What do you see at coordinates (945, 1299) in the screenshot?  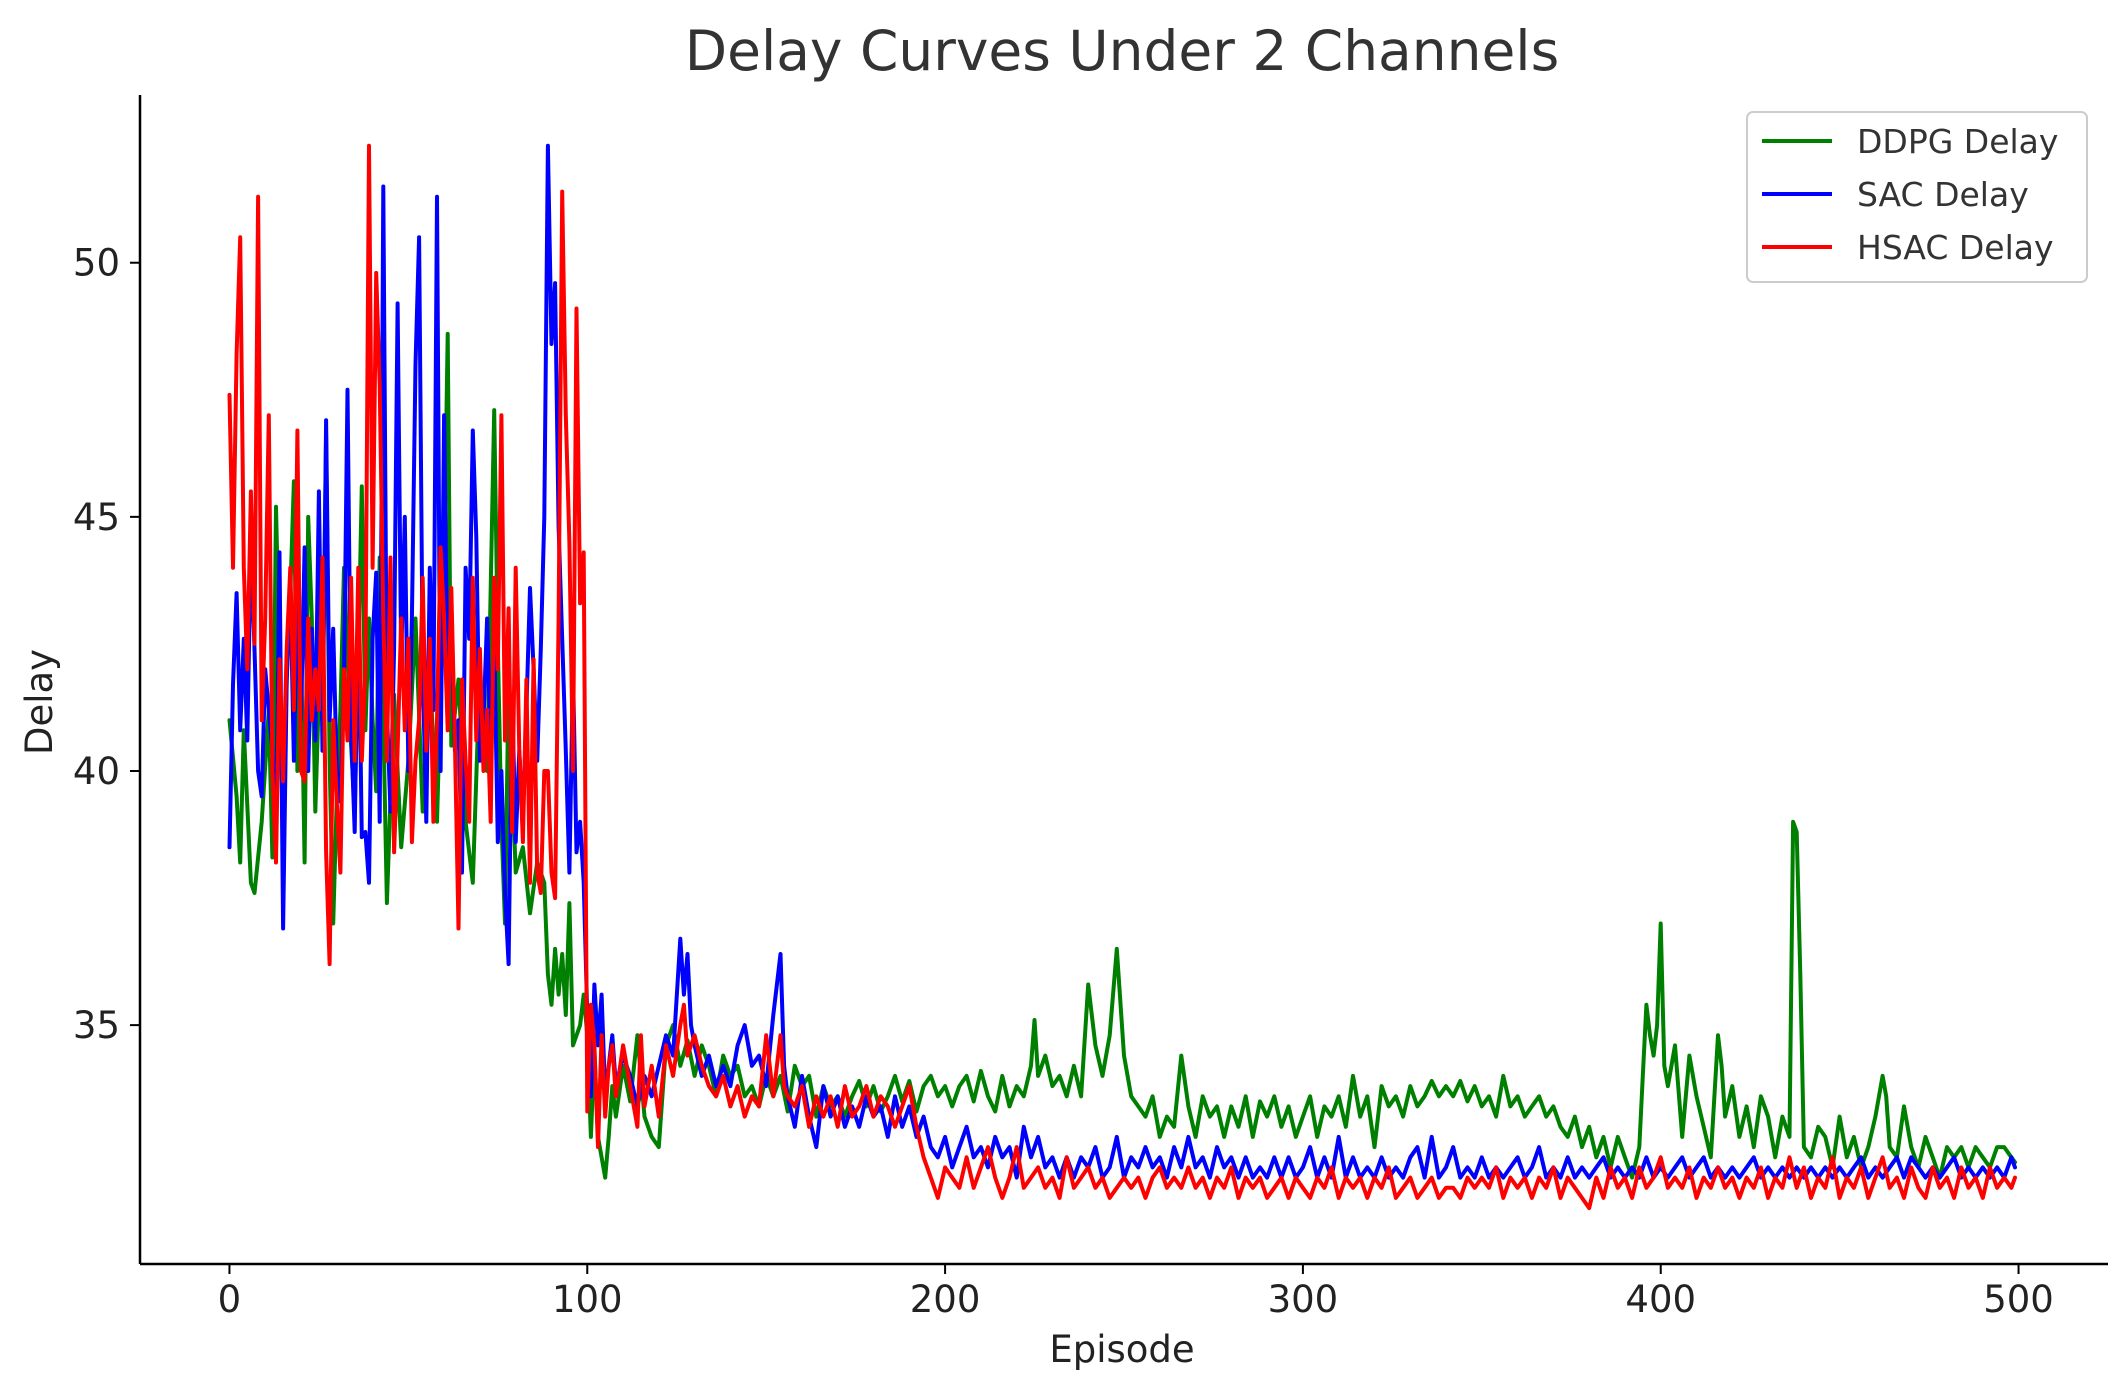 I see `x-tick-label: 200` at bounding box center [945, 1299].